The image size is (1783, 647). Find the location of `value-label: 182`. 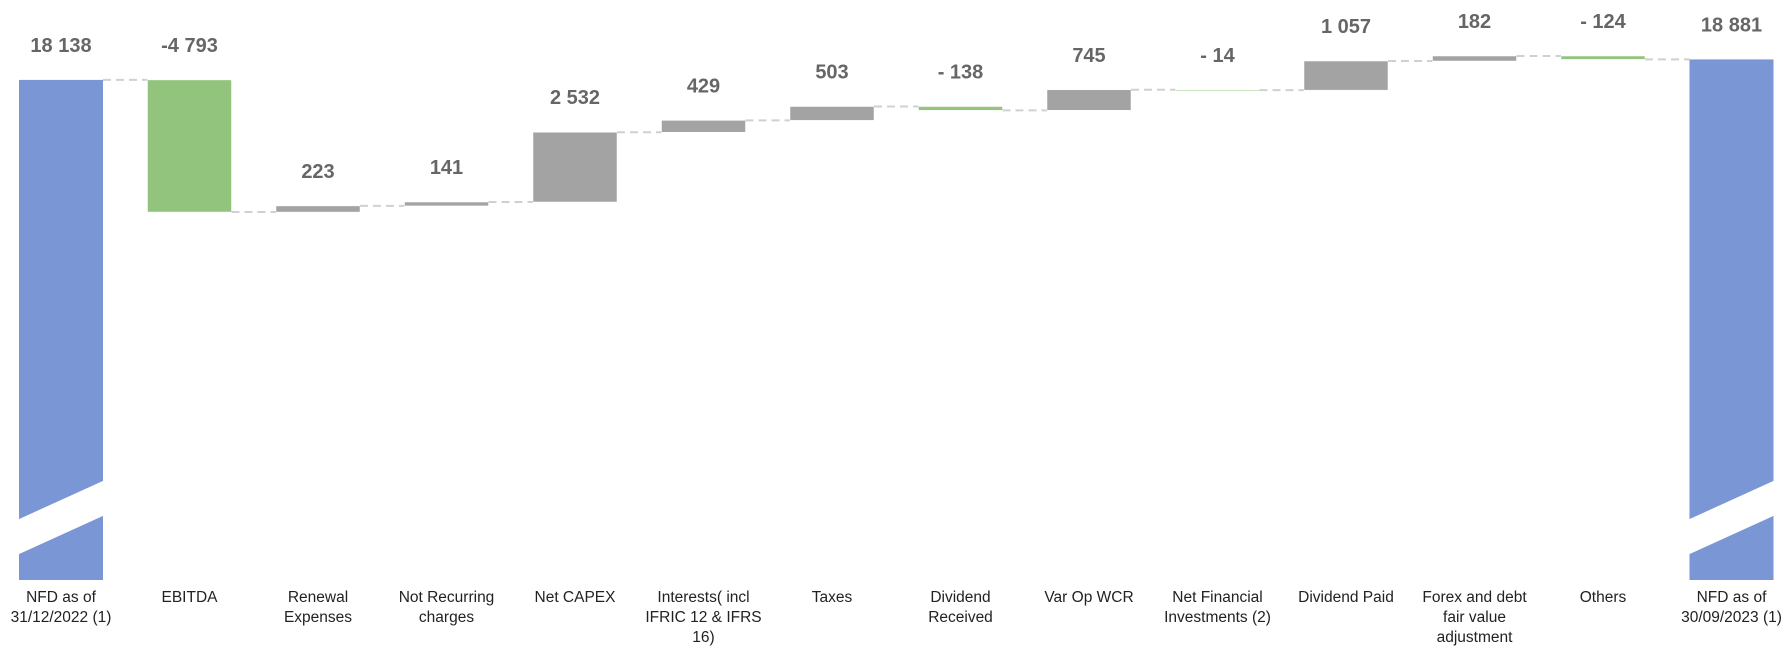

value-label: 182 is located at coordinates (1474, 22).